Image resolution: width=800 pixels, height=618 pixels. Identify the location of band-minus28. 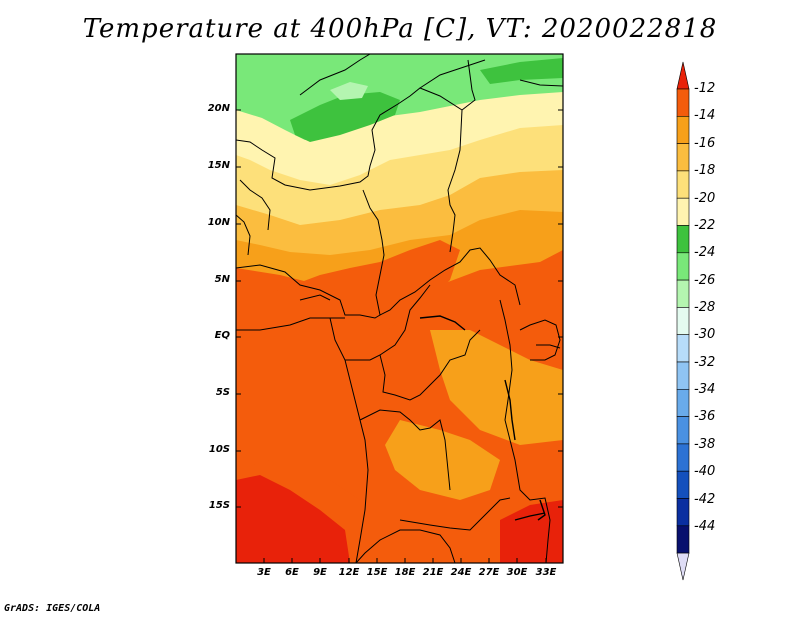
(349, 91).